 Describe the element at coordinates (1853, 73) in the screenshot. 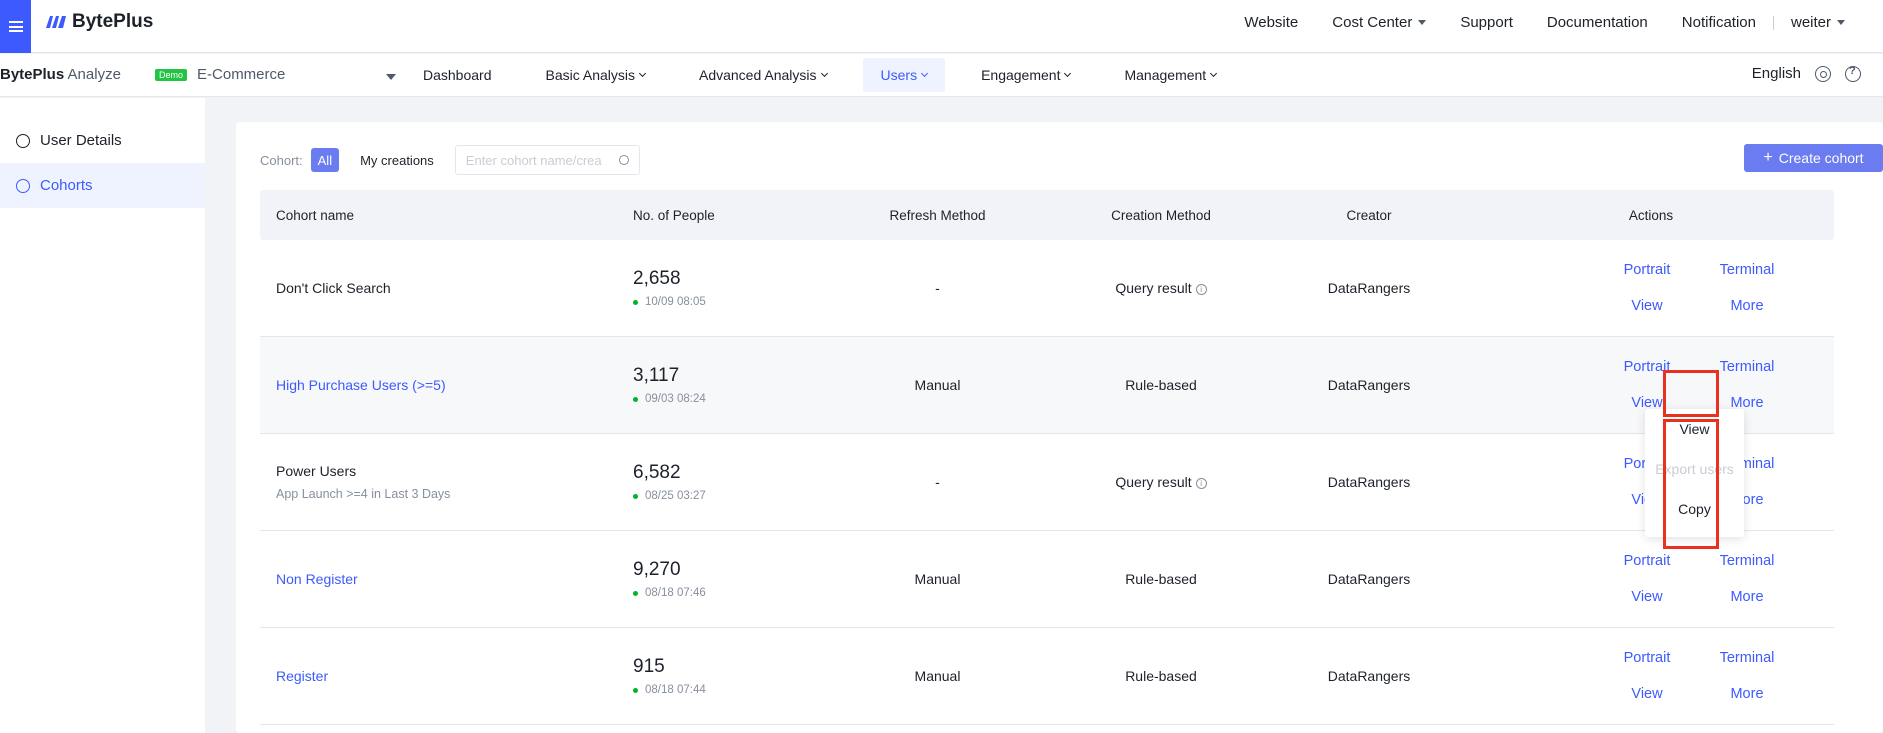

I see `help-icon` at that location.